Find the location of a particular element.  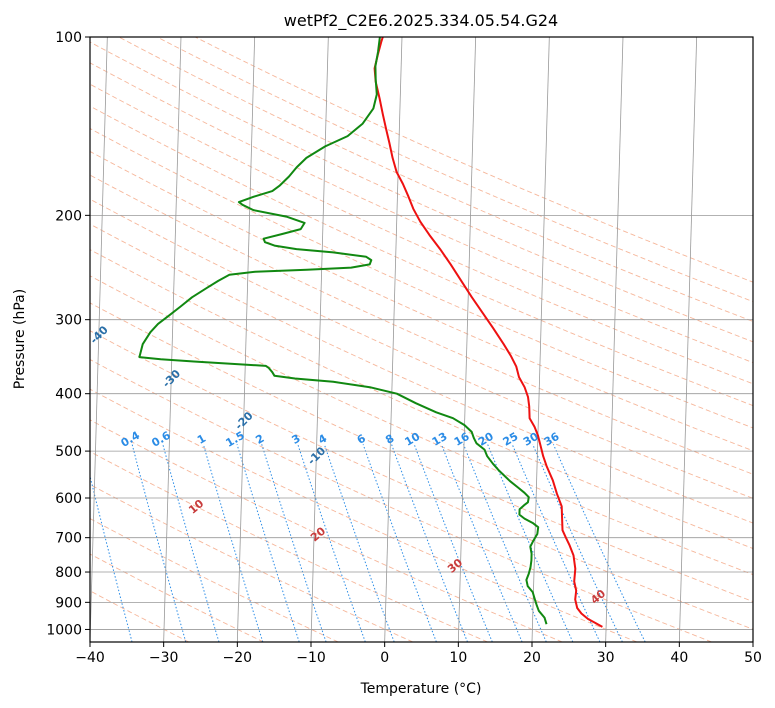

y-tick-label: 1000 is located at coordinates (64, 630).